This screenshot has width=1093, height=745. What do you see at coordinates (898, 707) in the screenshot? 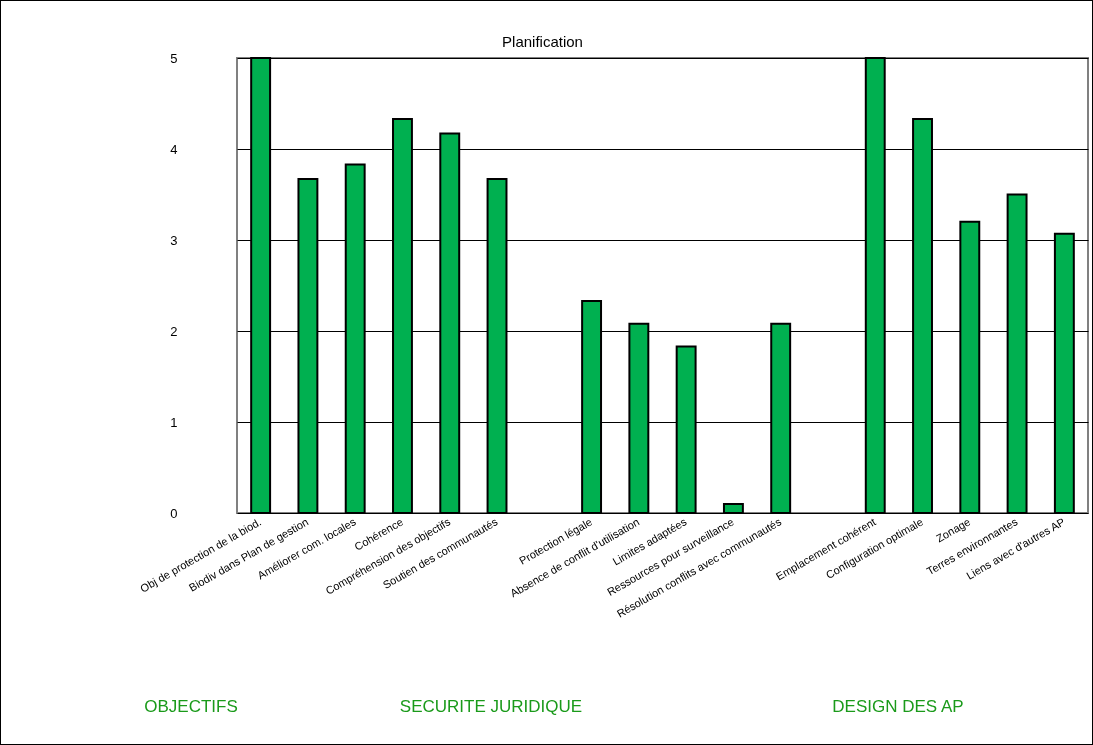
I see `text: DESIGN DES AP` at bounding box center [898, 707].